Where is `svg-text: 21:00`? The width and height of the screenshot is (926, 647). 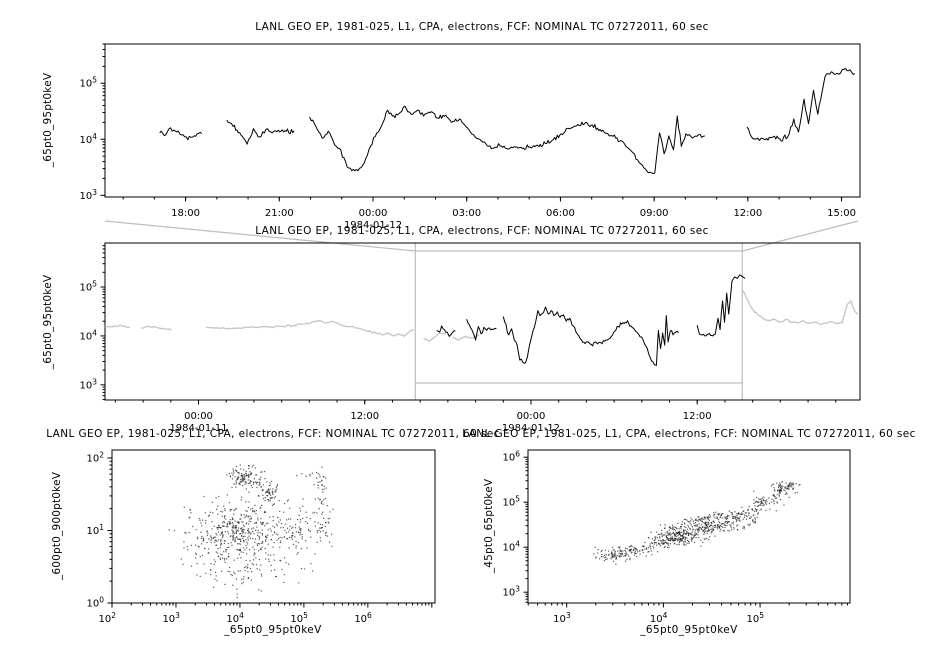 svg-text: 21:00 is located at coordinates (279, 213).